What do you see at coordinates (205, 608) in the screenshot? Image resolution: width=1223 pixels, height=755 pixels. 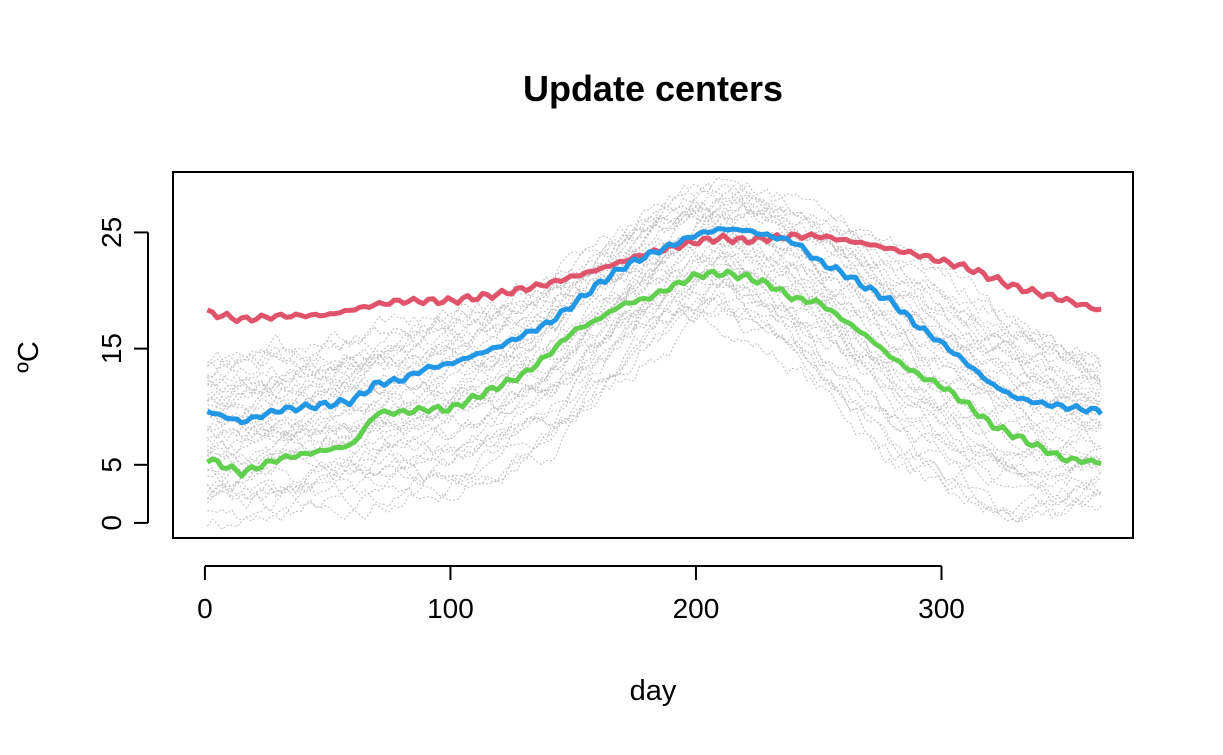 I see `x-tick-label: 0` at bounding box center [205, 608].